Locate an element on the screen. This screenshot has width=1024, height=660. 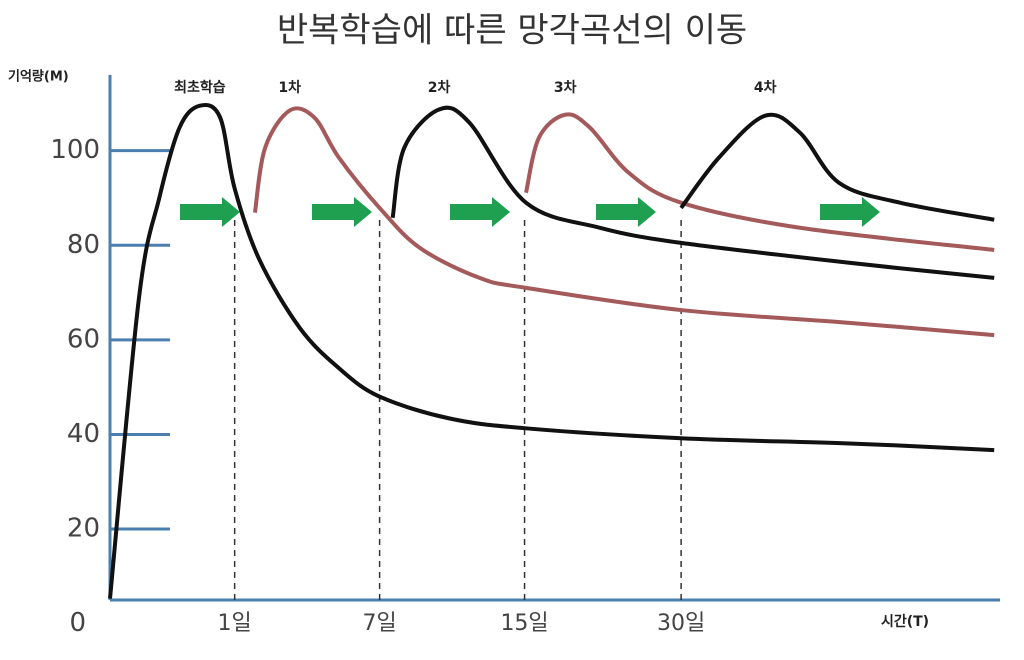
chart-title: 반복학습에 따른 망각곡선의 이동 is located at coordinates (512, 31).